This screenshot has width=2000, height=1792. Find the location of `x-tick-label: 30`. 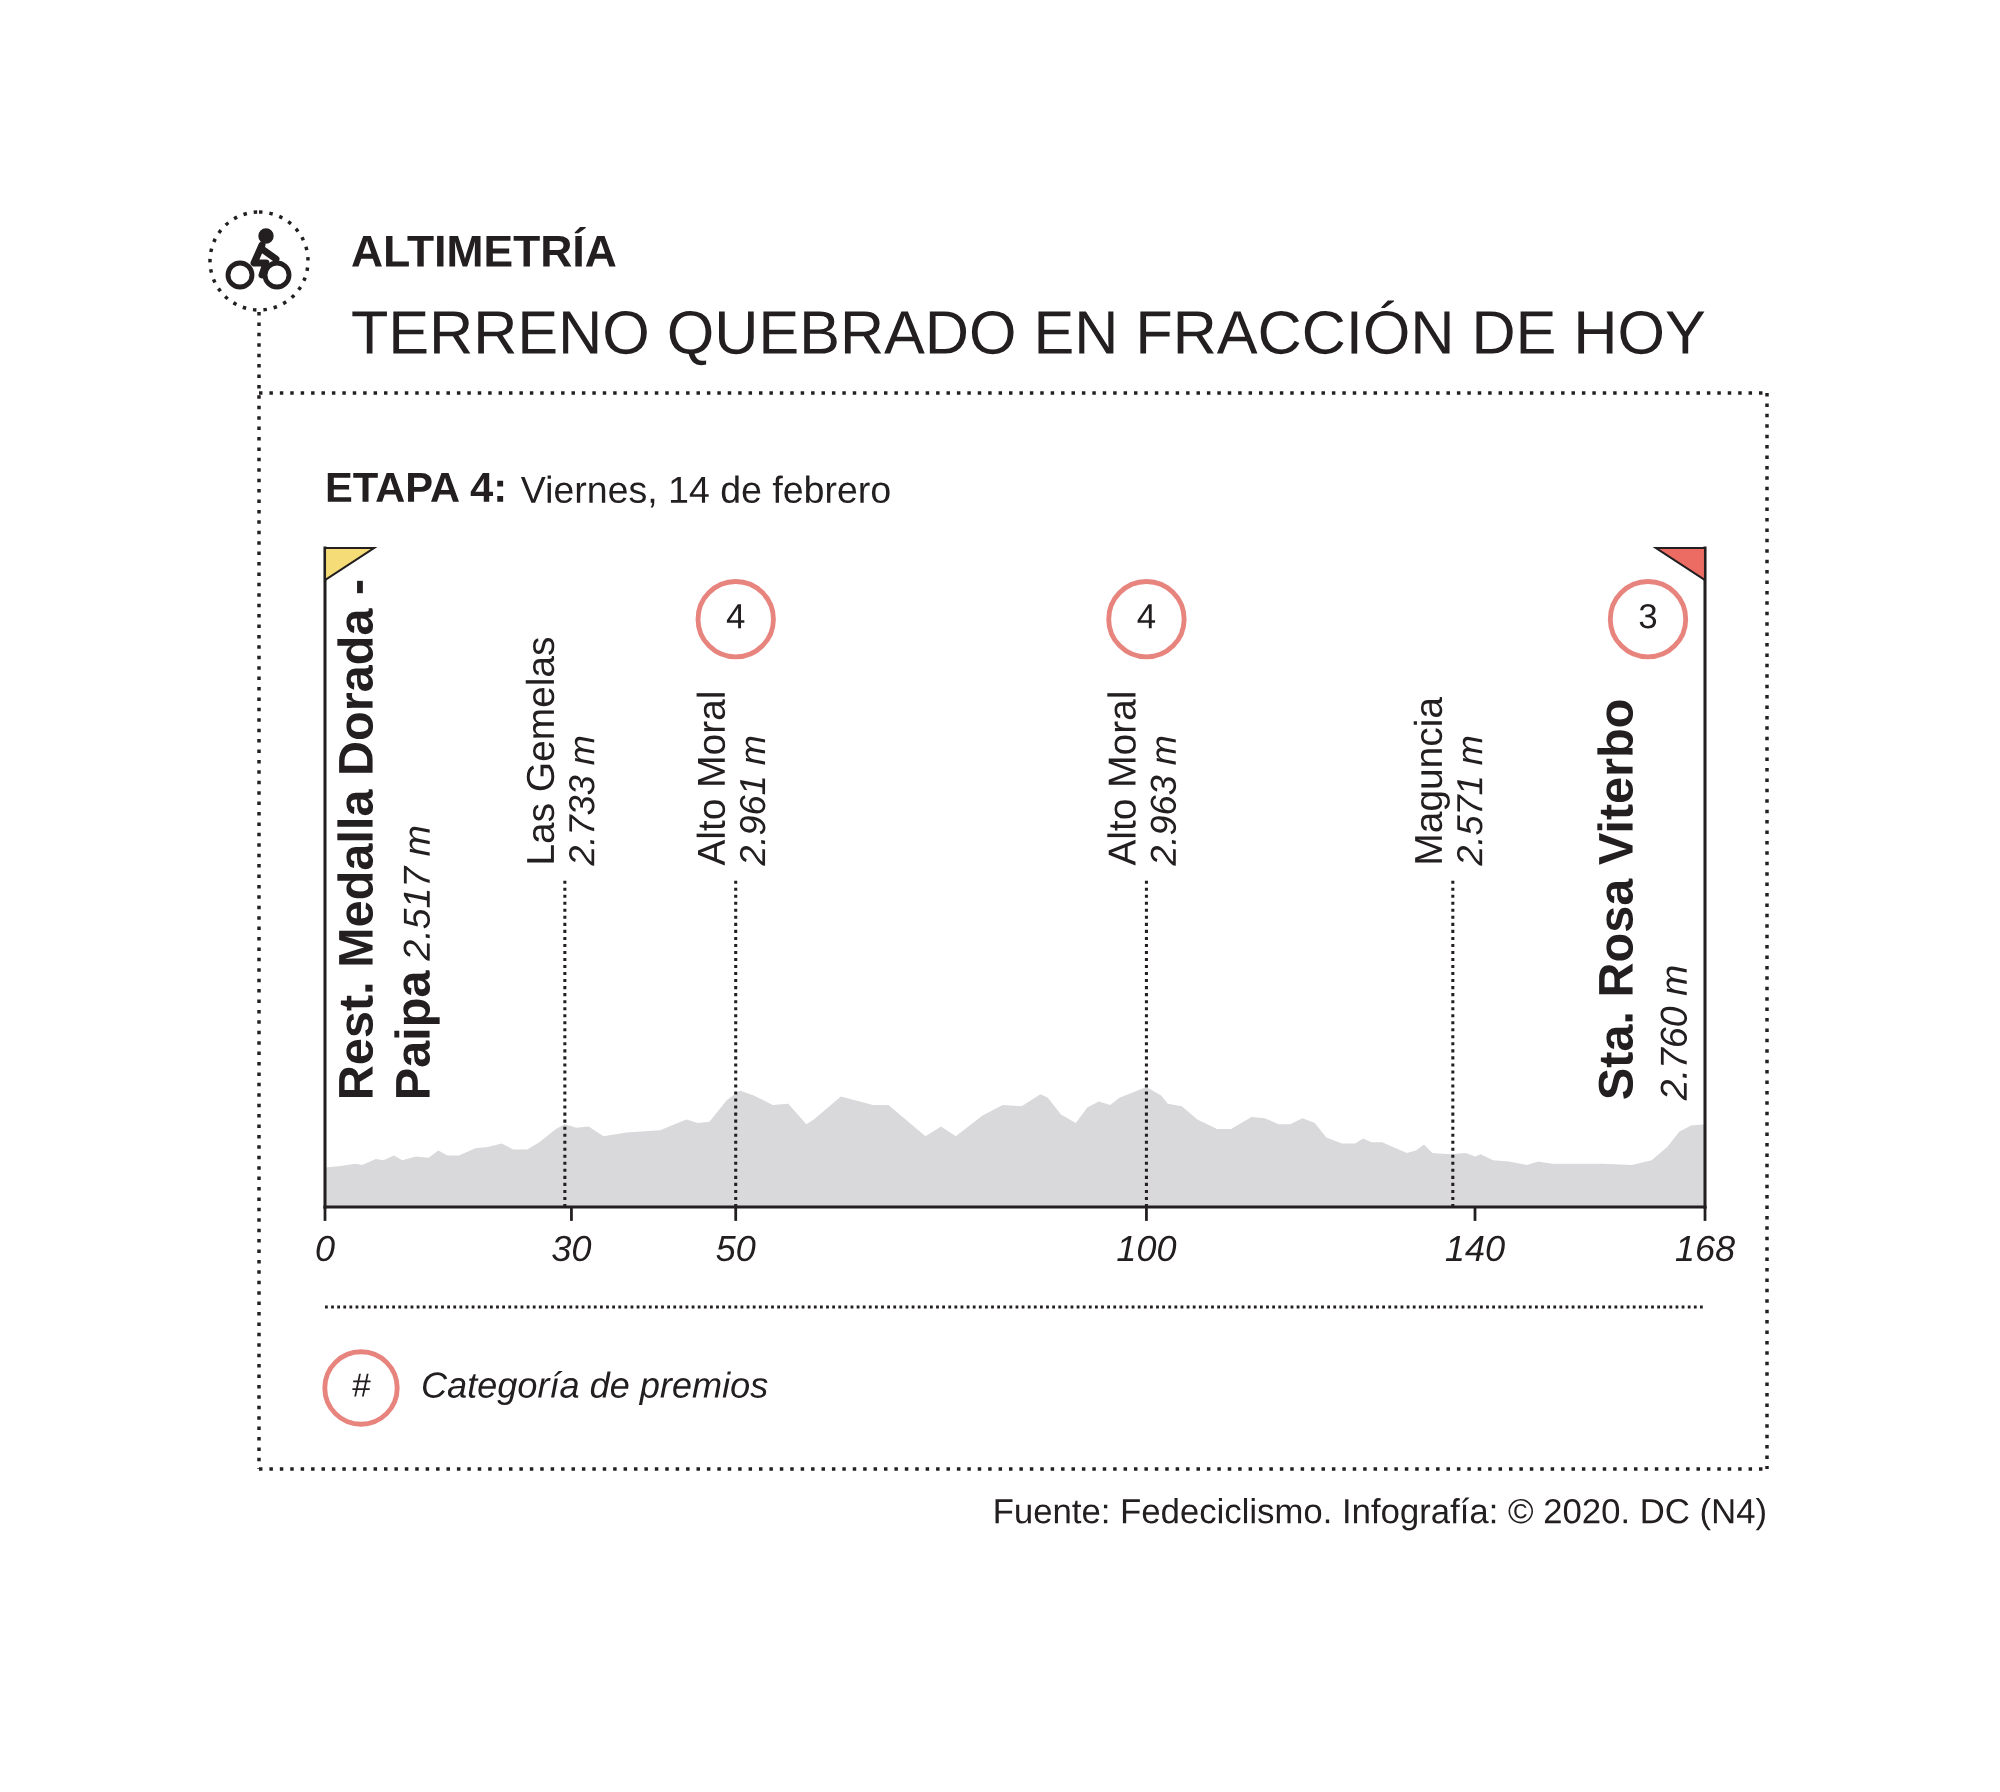

x-tick-label: 30 is located at coordinates (572, 1248).